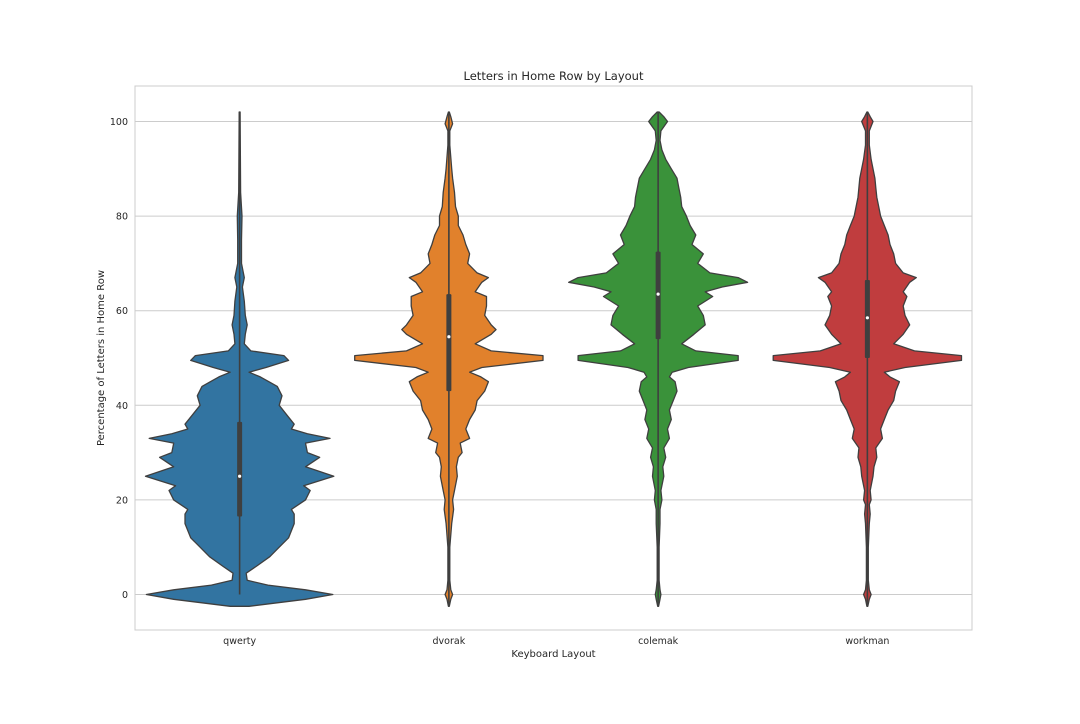 This screenshot has width=1080, height=724. I want to click on y-tick-label: 40, so click(122, 406).